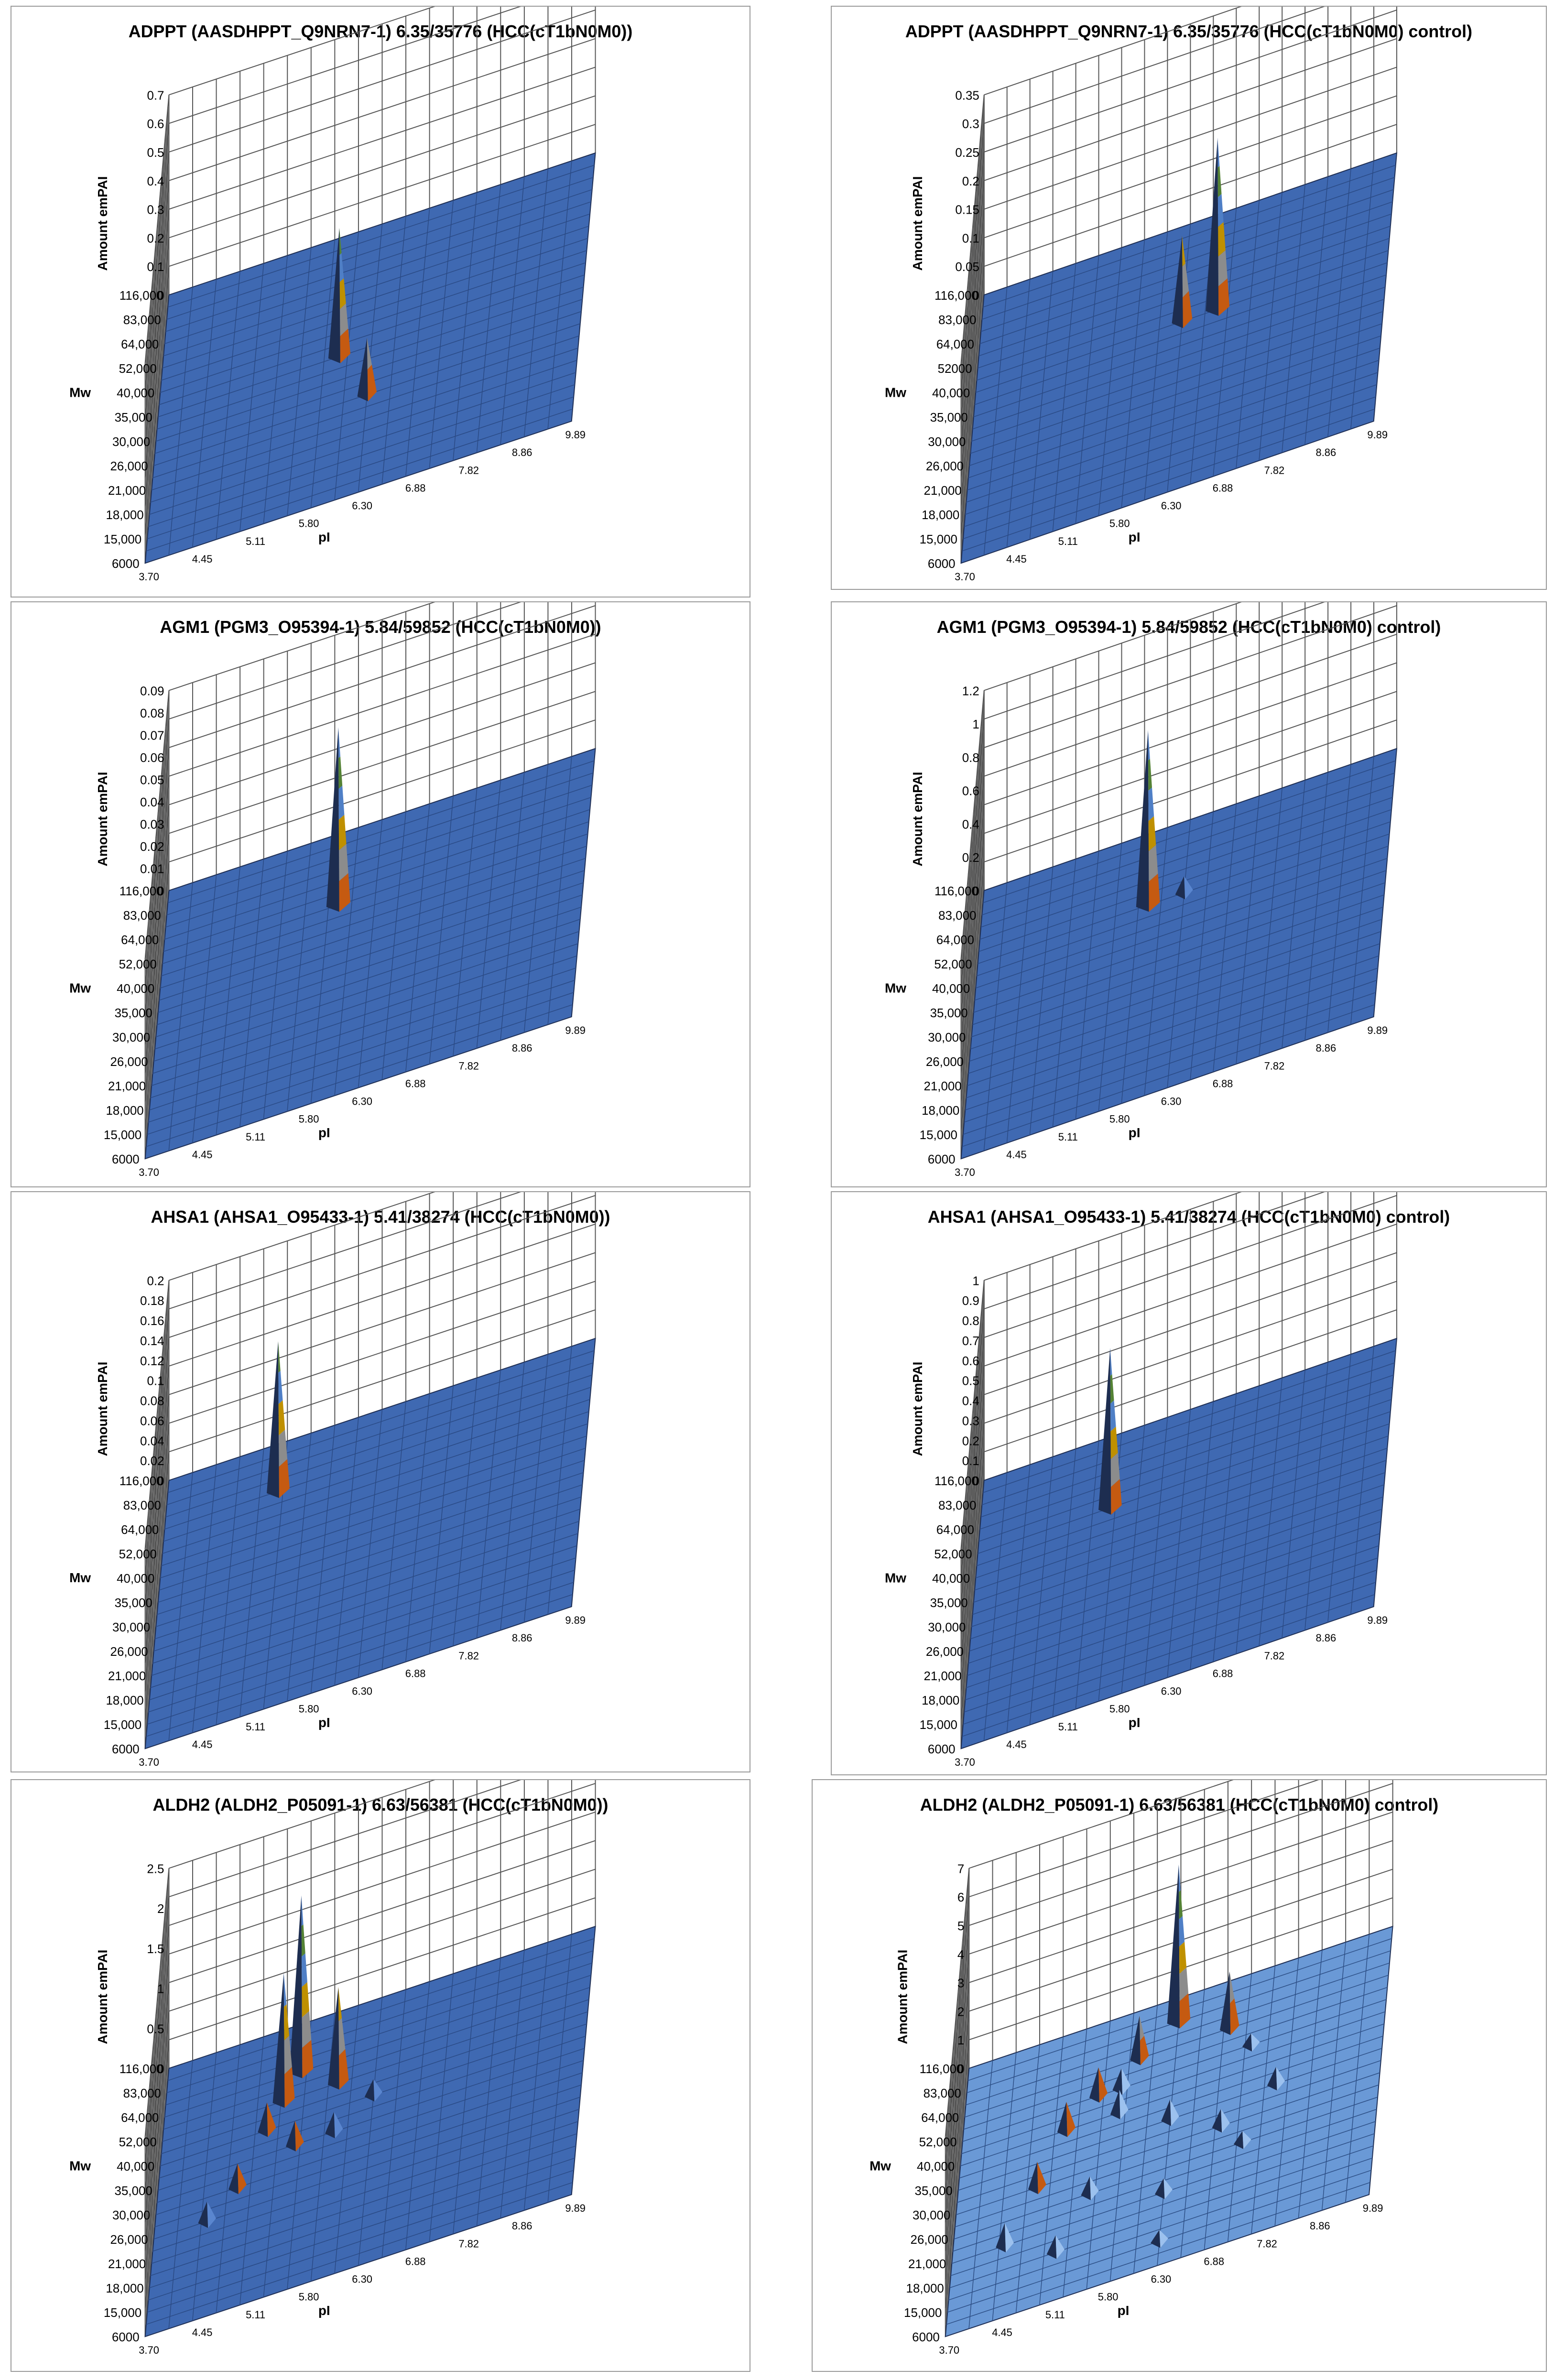  I want to click on z-tick-label: 0.6, so click(155, 125).